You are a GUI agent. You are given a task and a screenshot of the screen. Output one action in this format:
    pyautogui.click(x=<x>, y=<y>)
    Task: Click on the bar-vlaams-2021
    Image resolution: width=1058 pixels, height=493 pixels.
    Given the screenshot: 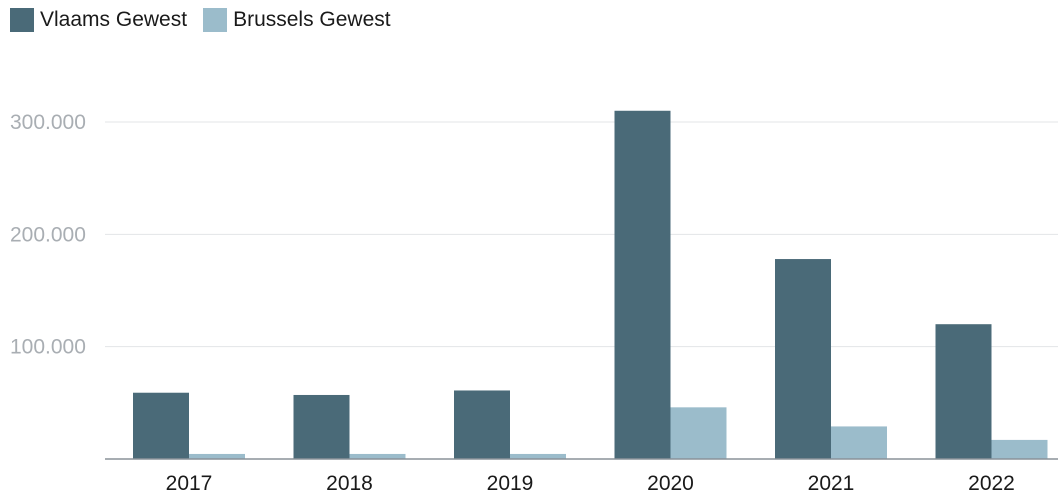 What is the action you would take?
    pyautogui.click(x=803, y=359)
    